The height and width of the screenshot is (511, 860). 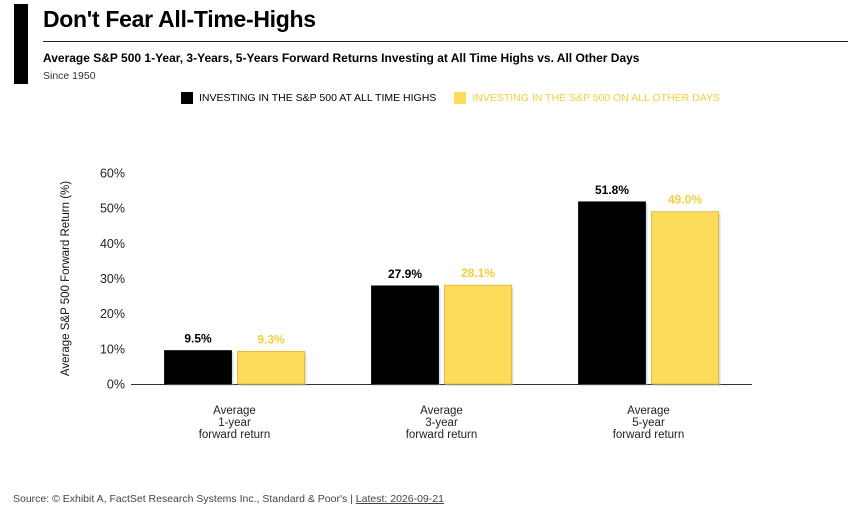 What do you see at coordinates (441, 423) in the screenshot?
I see `x-tick-label: 3-year` at bounding box center [441, 423].